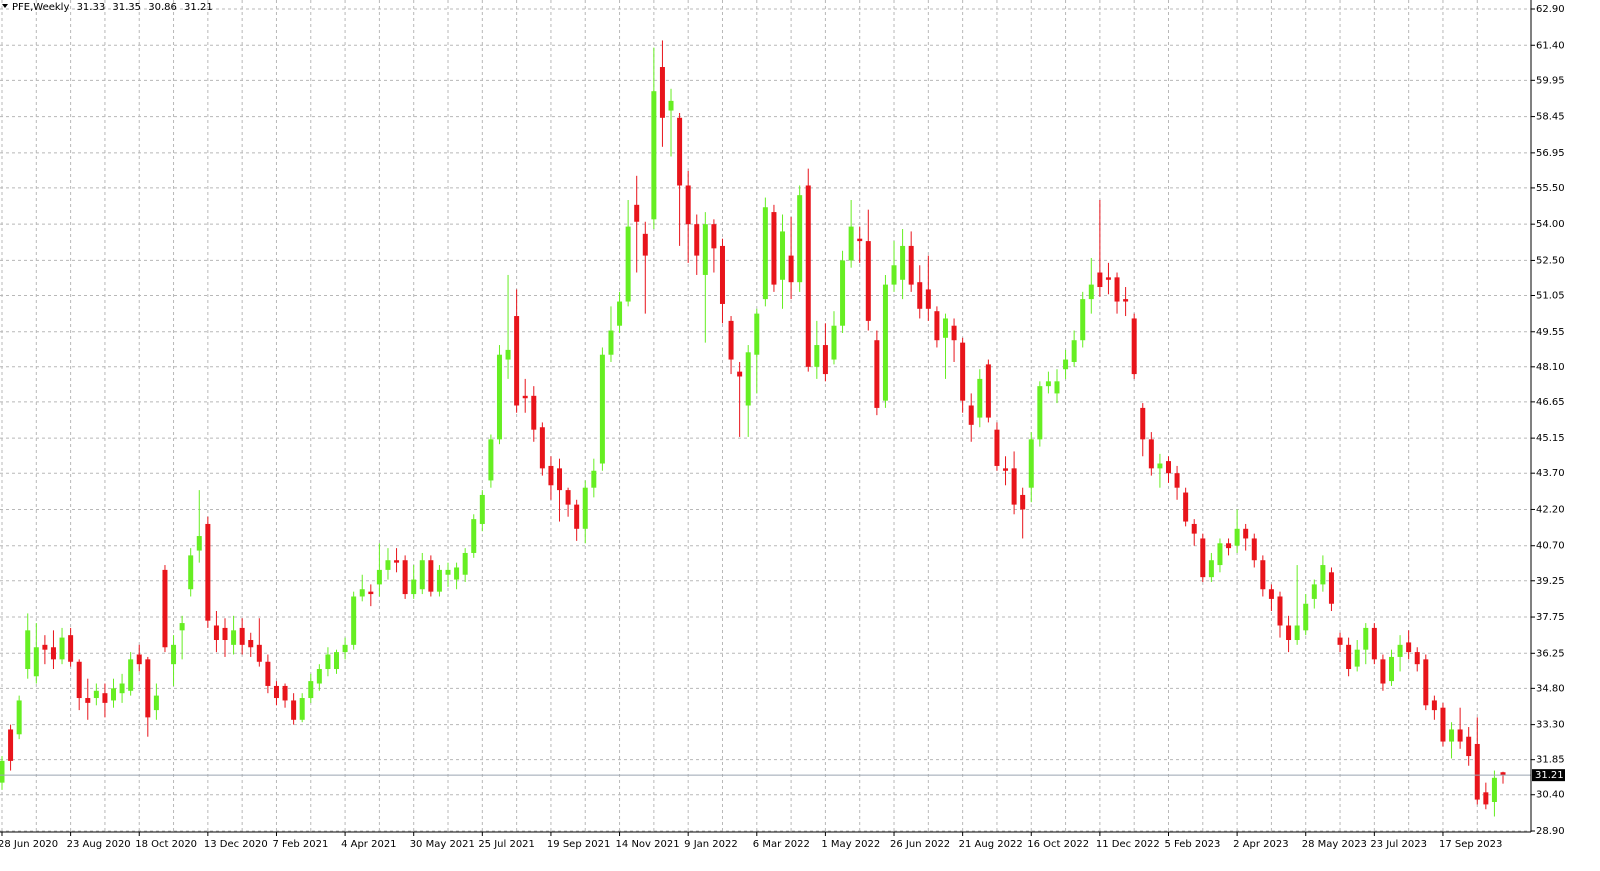  I want to click on y-tick-label: 61.40, so click(1550, 45).